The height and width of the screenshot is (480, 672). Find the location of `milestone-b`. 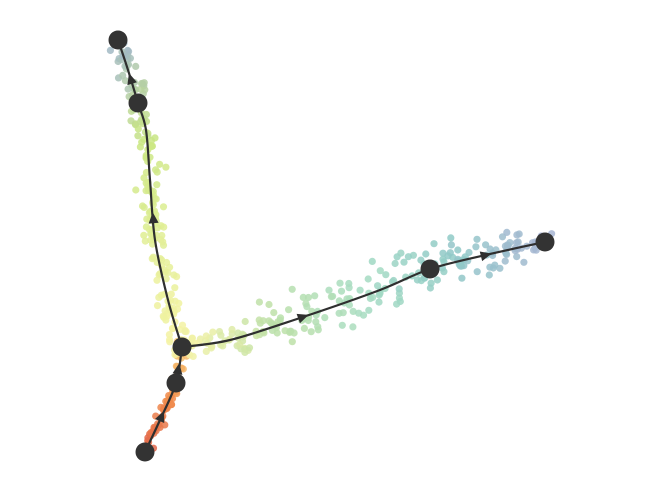

milestone-b is located at coordinates (138, 103).